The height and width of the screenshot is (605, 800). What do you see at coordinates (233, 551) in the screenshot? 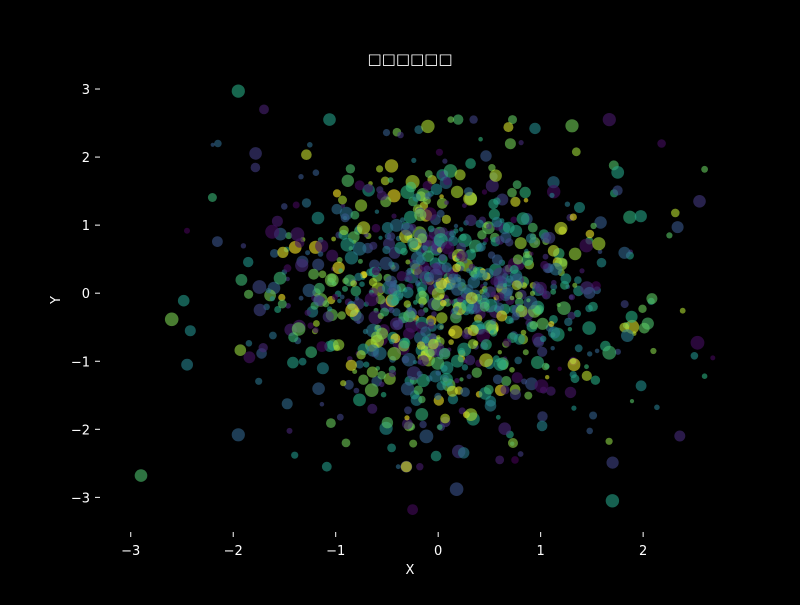
I see `x-tick-label: −2` at bounding box center [233, 551].